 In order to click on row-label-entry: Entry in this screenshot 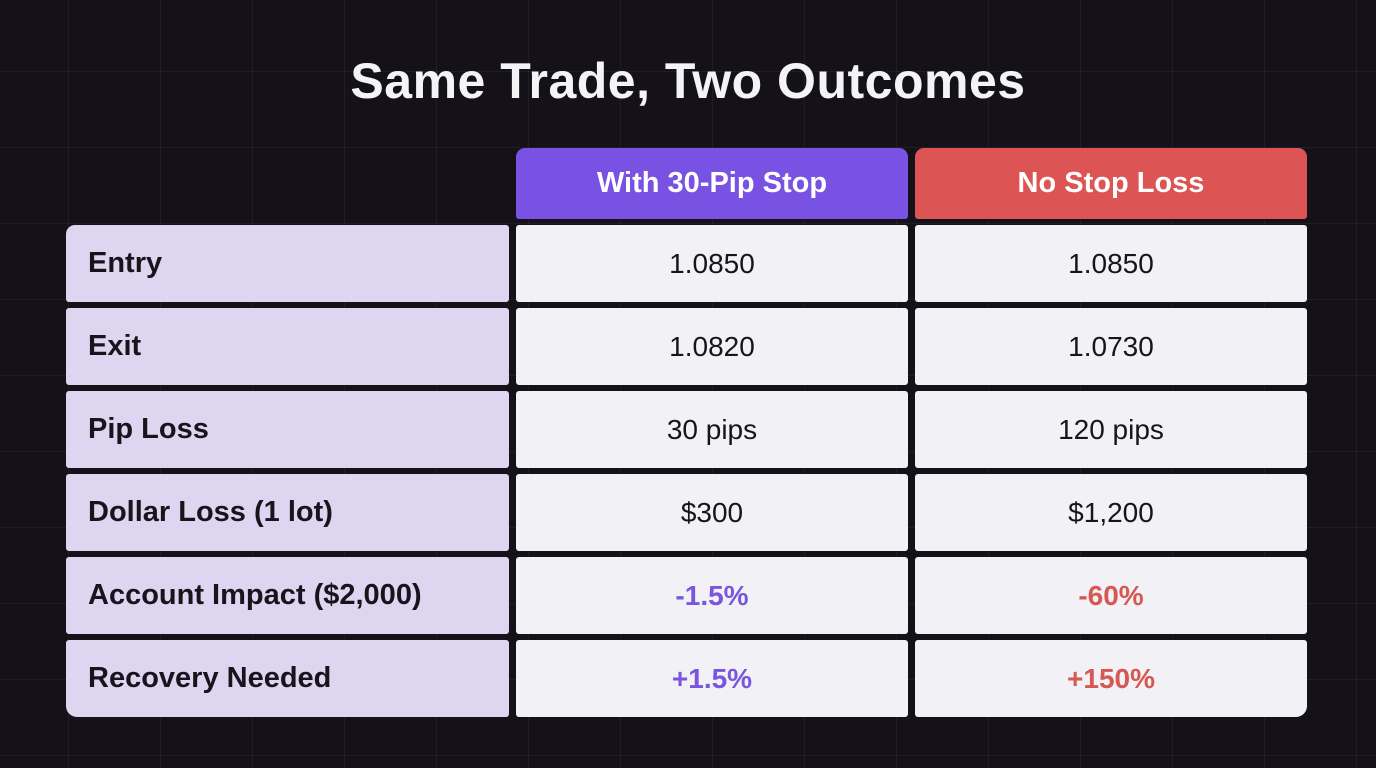, I will do `click(287, 263)`.